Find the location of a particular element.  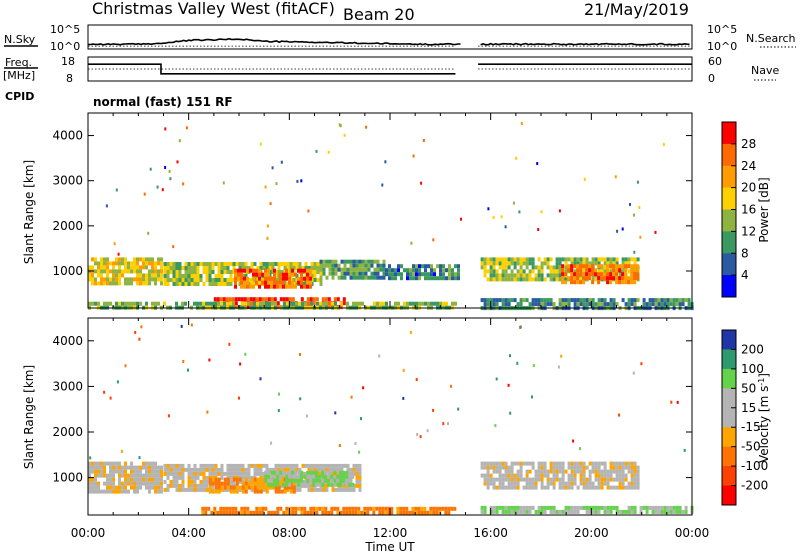

freq-unit-label: [MHz] is located at coordinates (19, 75).